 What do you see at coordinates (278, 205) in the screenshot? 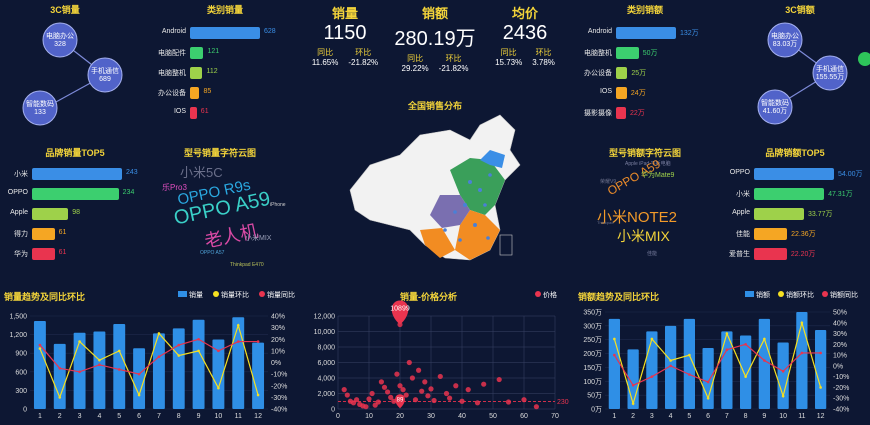
I see `word: iPhone` at bounding box center [278, 205].